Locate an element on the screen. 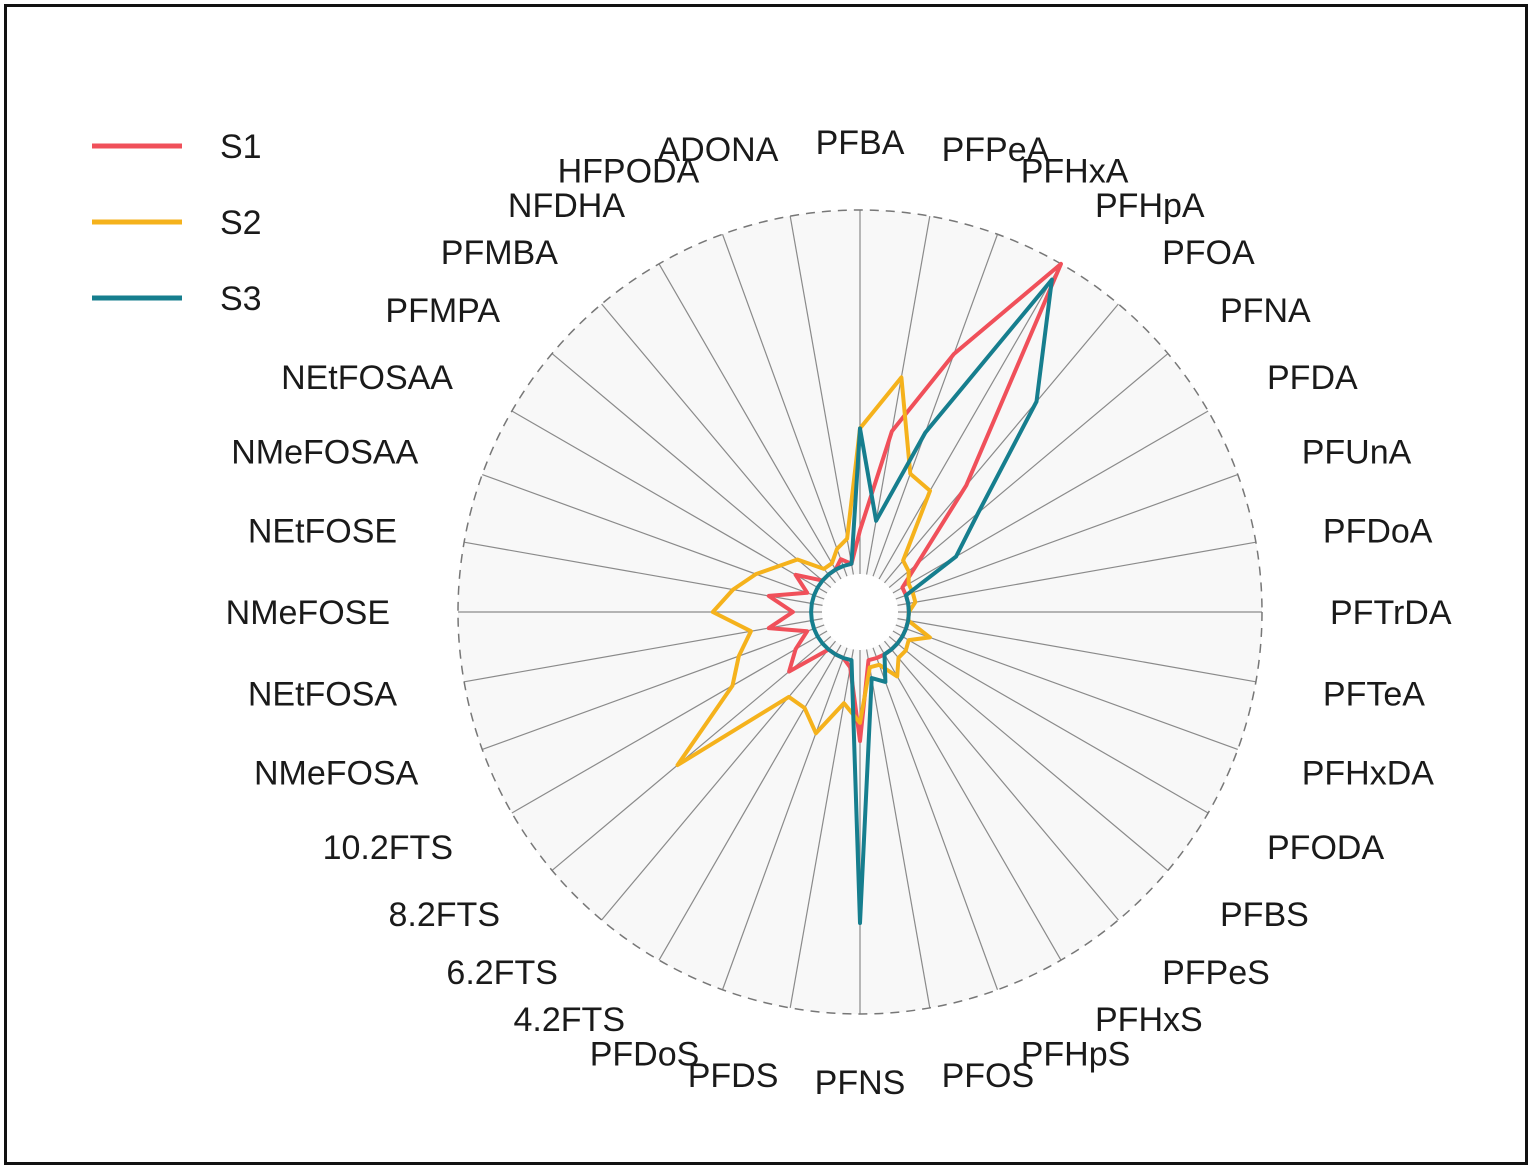  radar-center-hub is located at coordinates (860, 612).